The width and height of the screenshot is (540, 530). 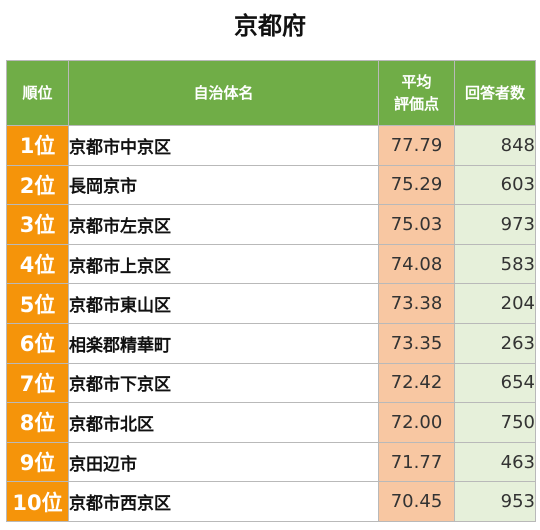 What do you see at coordinates (37, 383) in the screenshot?
I see `rank-cell: 7位` at bounding box center [37, 383].